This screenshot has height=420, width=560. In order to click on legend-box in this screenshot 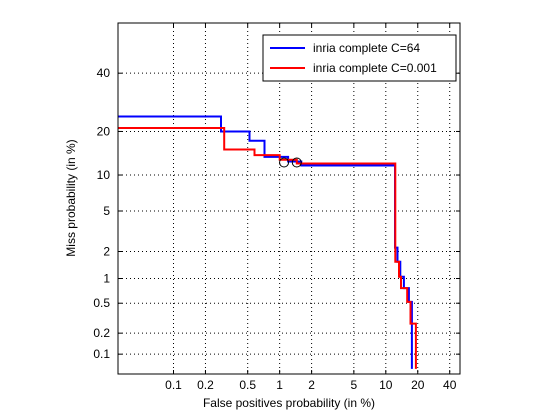, I will do `click(359, 58)`.